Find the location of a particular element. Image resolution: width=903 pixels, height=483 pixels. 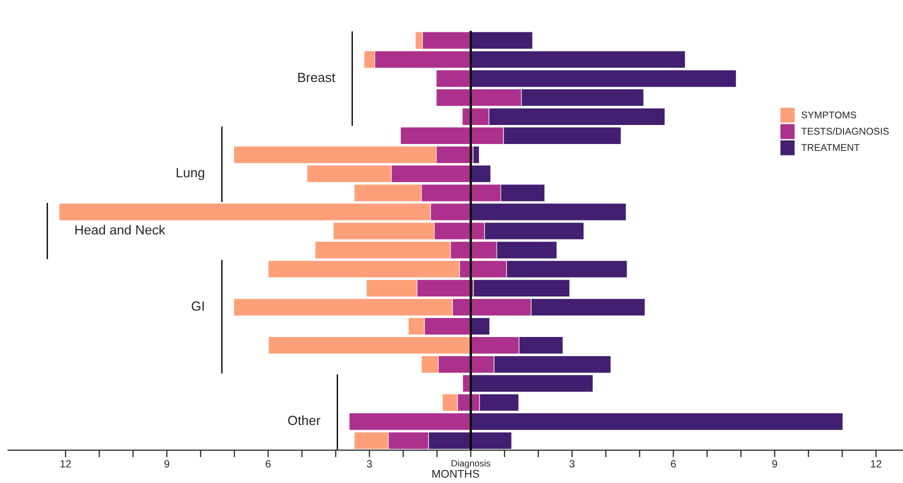

legend-label: TESTS/DIAGNOSIS is located at coordinates (845, 131).